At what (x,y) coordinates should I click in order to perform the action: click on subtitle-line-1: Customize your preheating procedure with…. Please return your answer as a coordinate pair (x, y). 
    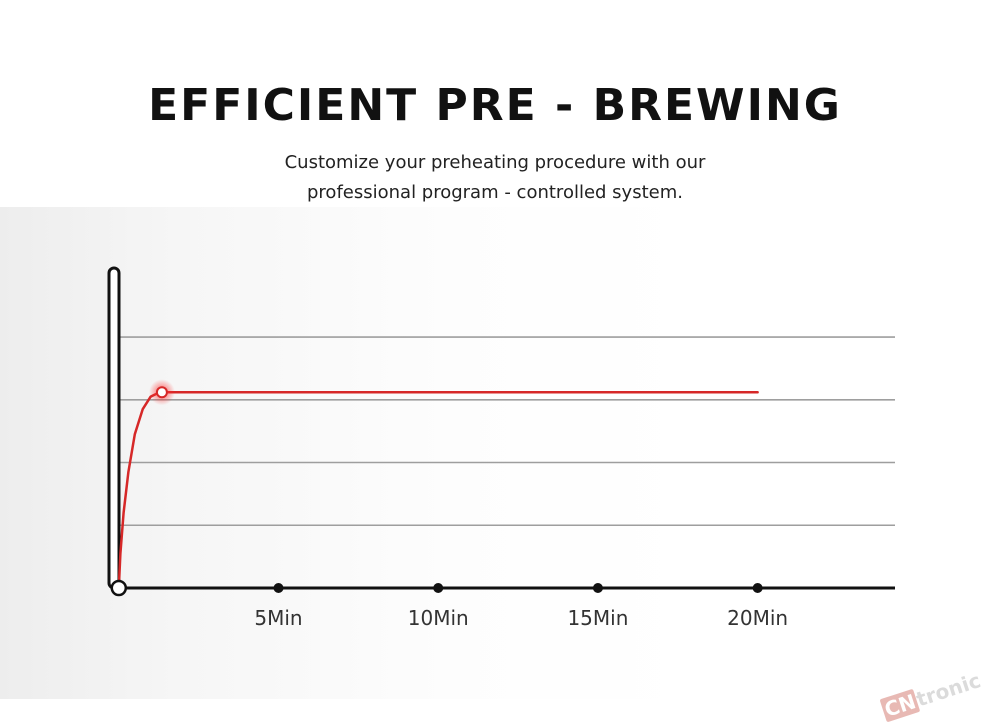
    Looking at the image, I should click on (495, 162).